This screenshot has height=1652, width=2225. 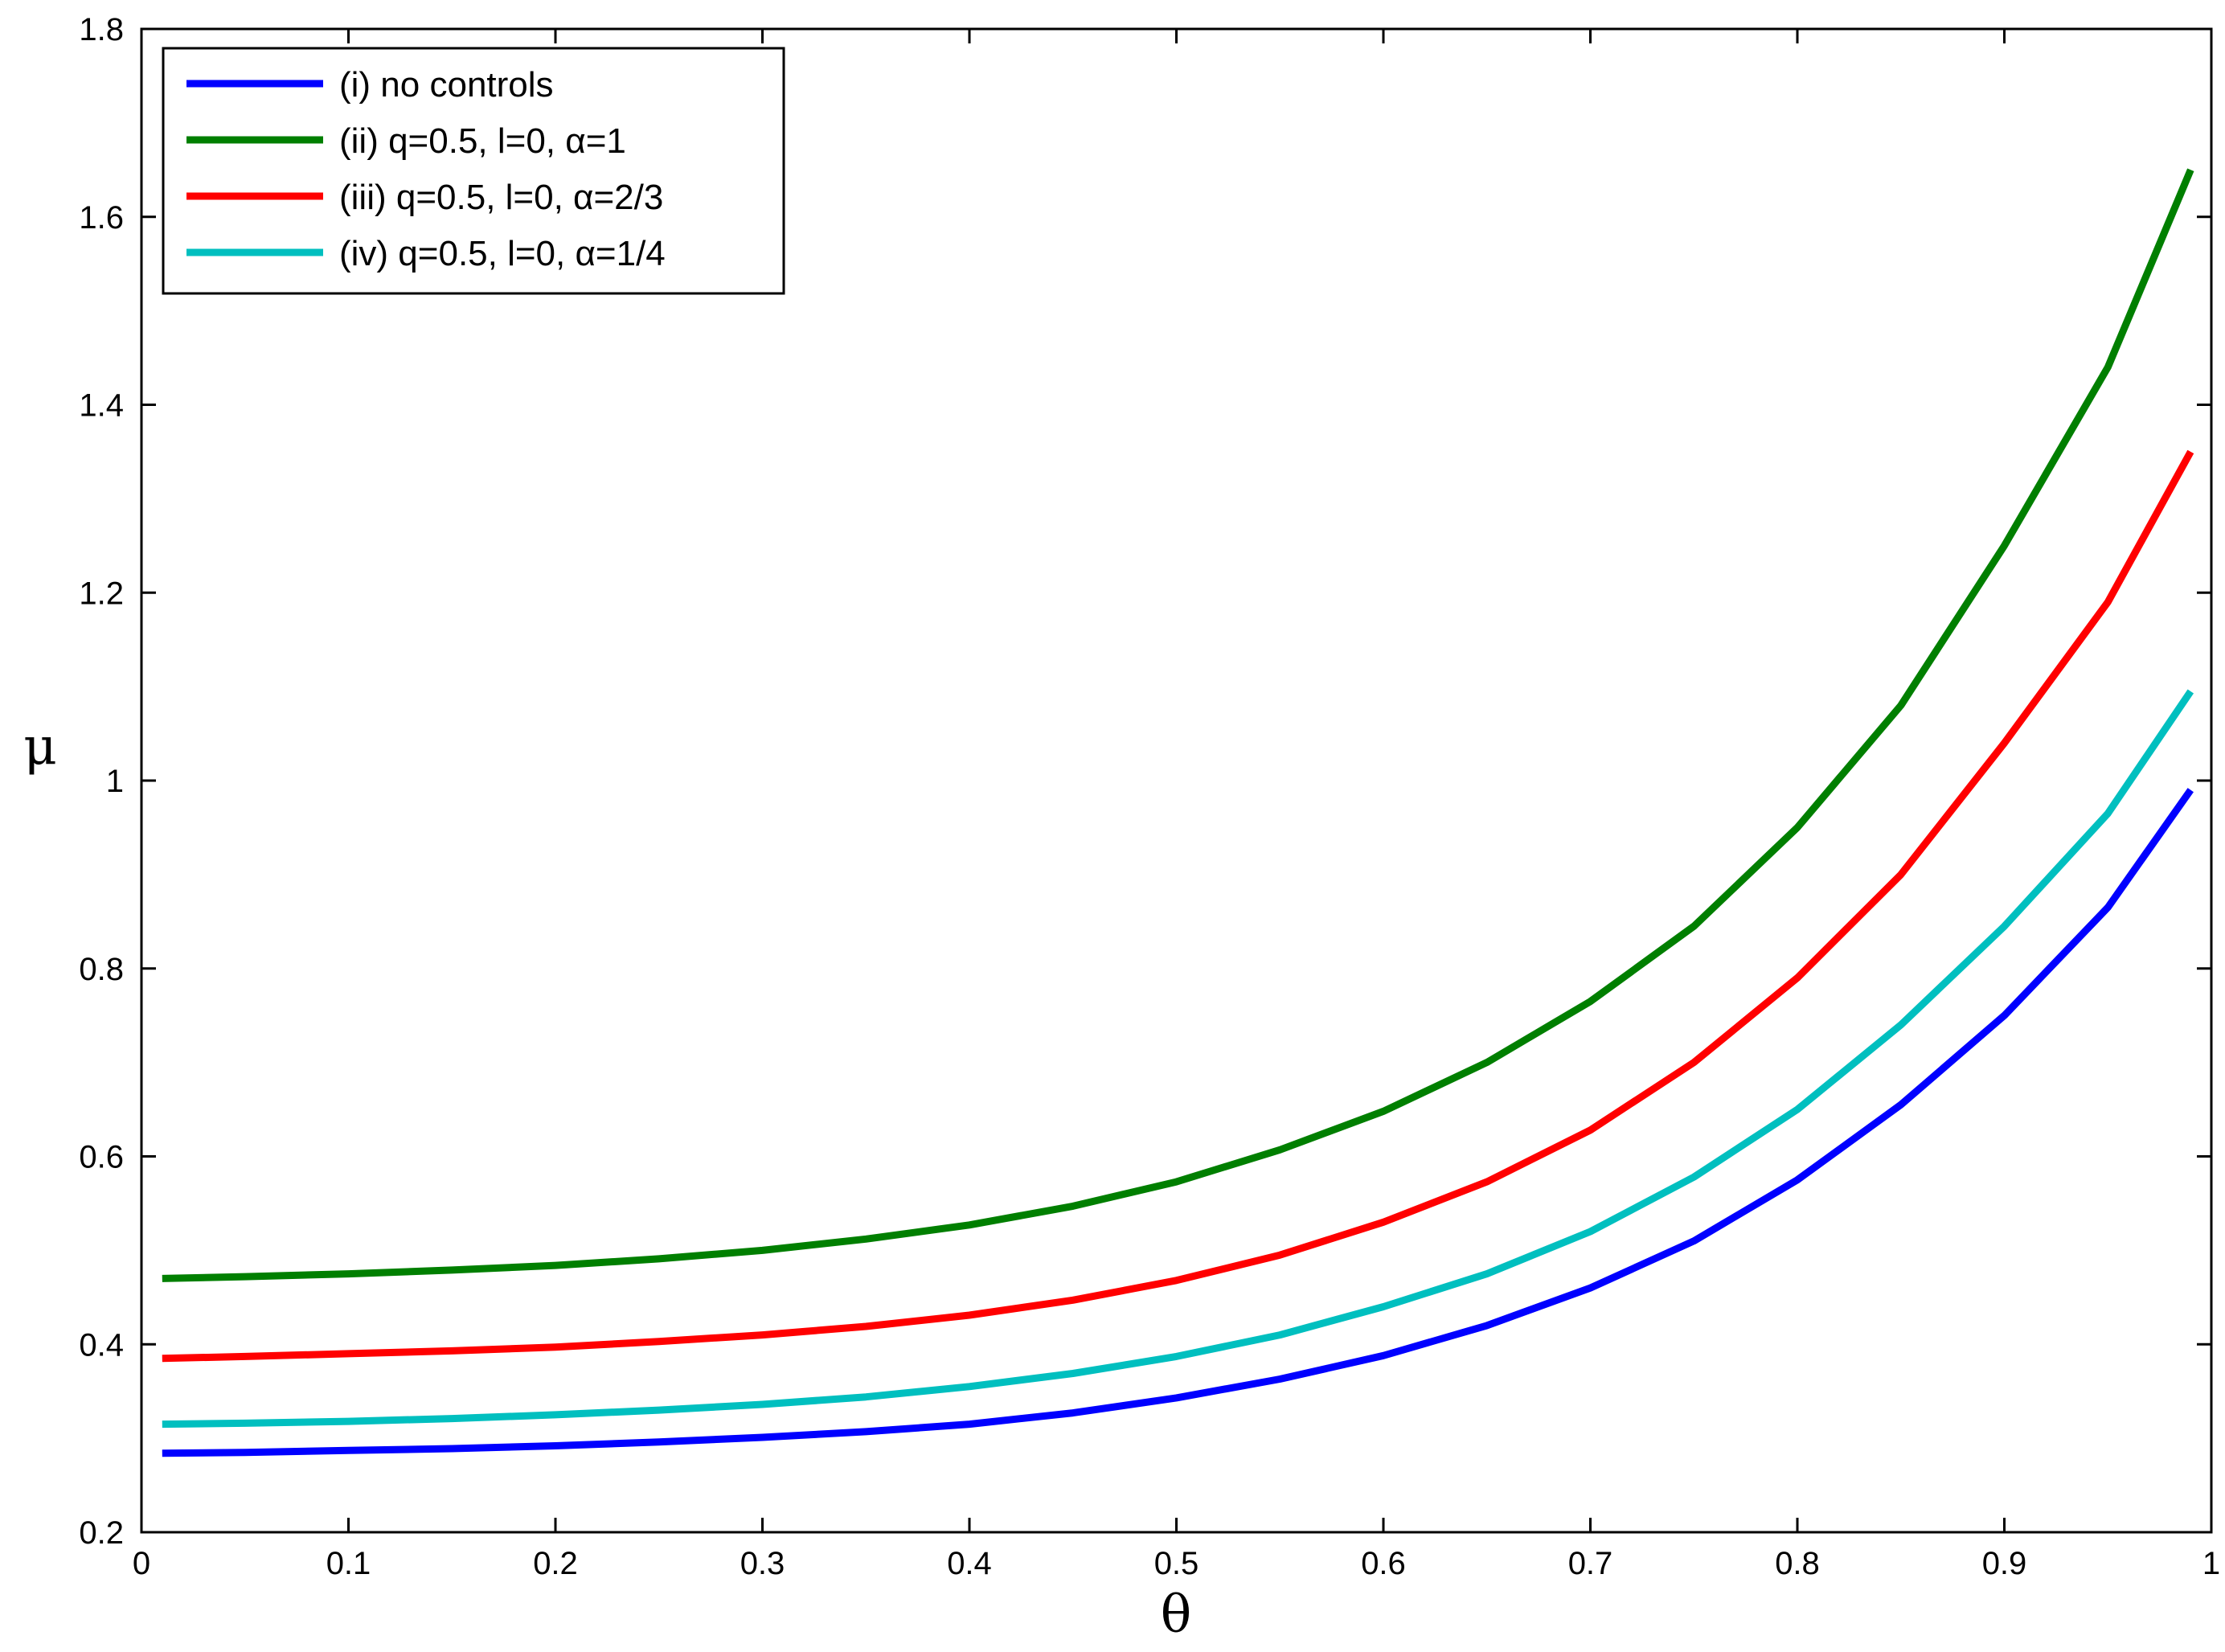 I want to click on x-tick-label: 0.4, so click(x=969, y=1563).